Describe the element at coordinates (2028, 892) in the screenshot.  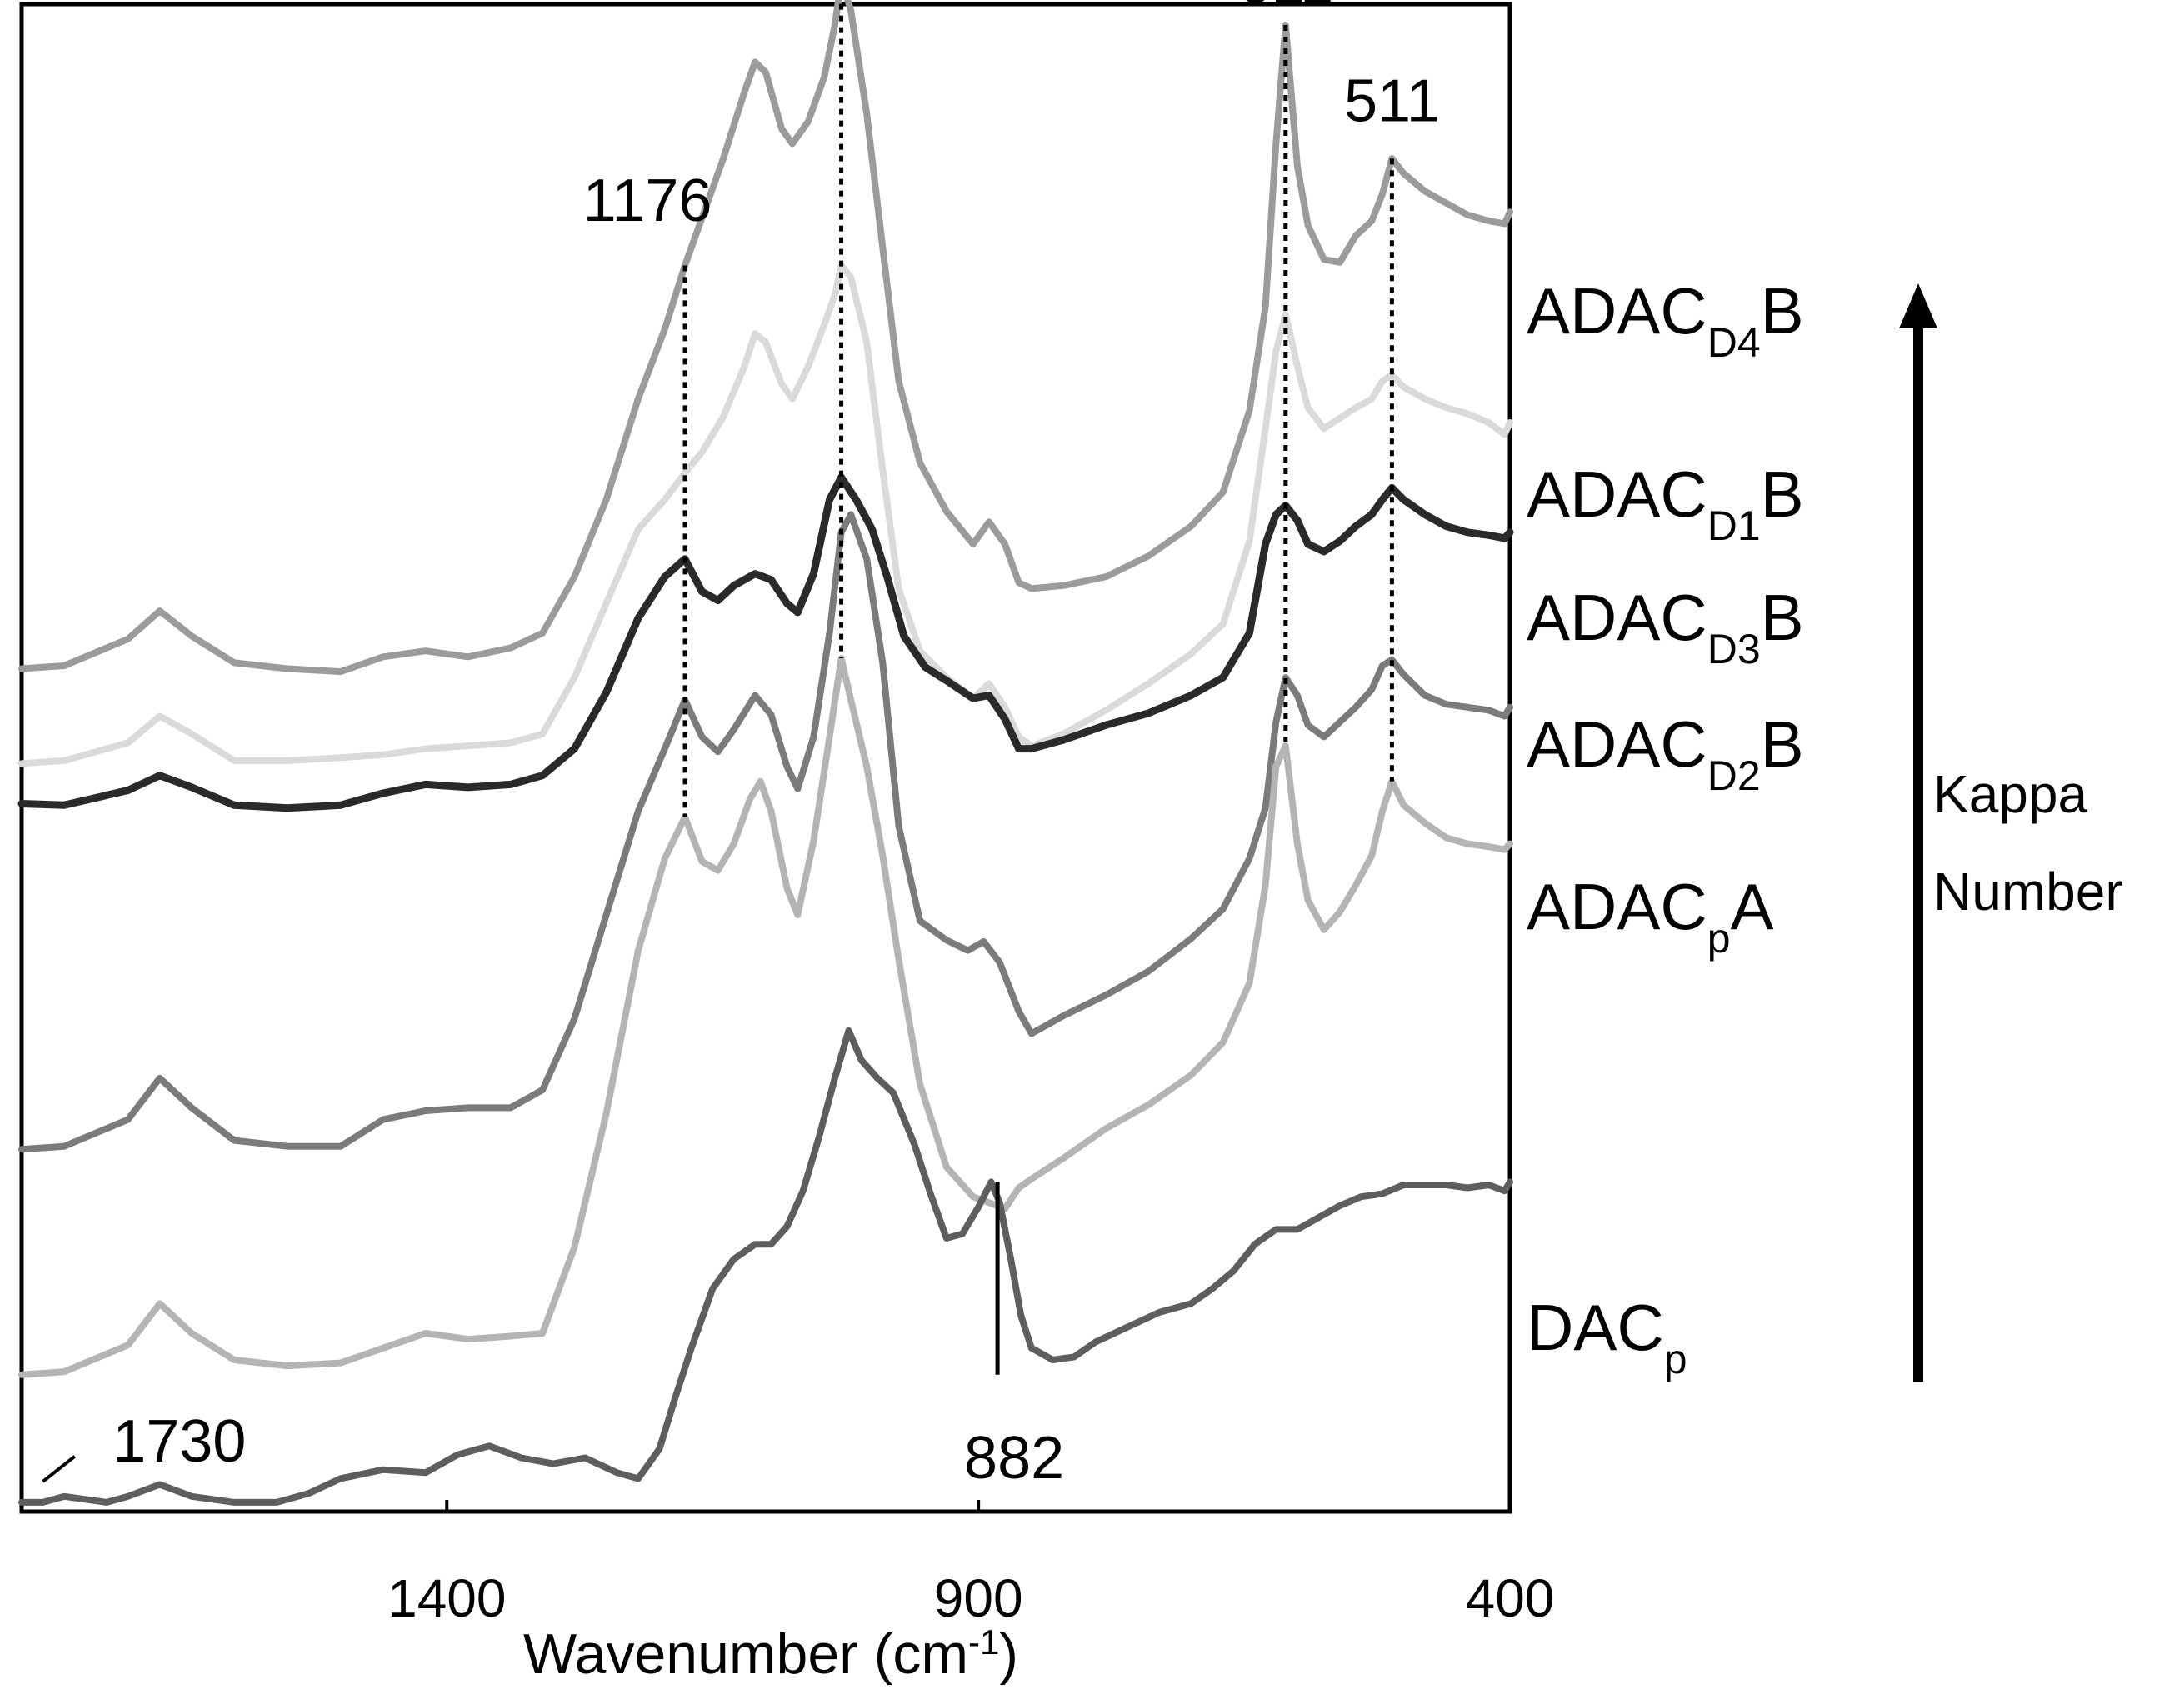
I see `number-label: Number` at that location.